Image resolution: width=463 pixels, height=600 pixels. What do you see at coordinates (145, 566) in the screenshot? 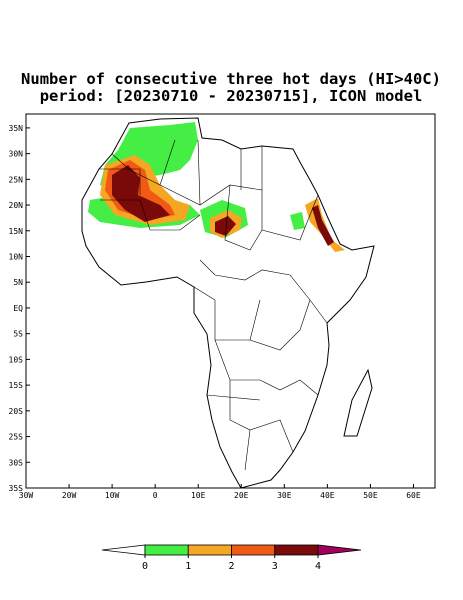
I see `colorbar-label: 0` at bounding box center [145, 566].